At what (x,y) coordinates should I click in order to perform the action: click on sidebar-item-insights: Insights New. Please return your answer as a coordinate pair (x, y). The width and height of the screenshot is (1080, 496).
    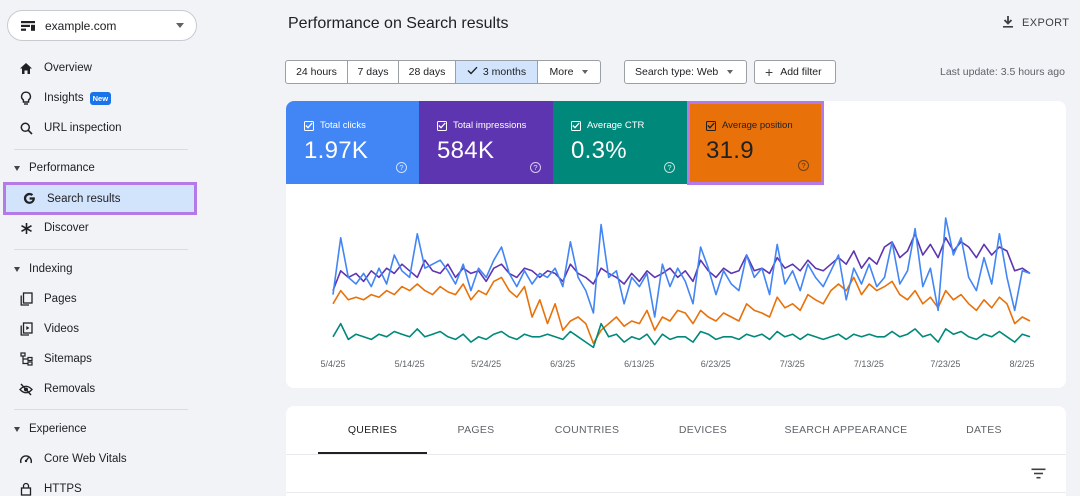
    Looking at the image, I should click on (97, 98).